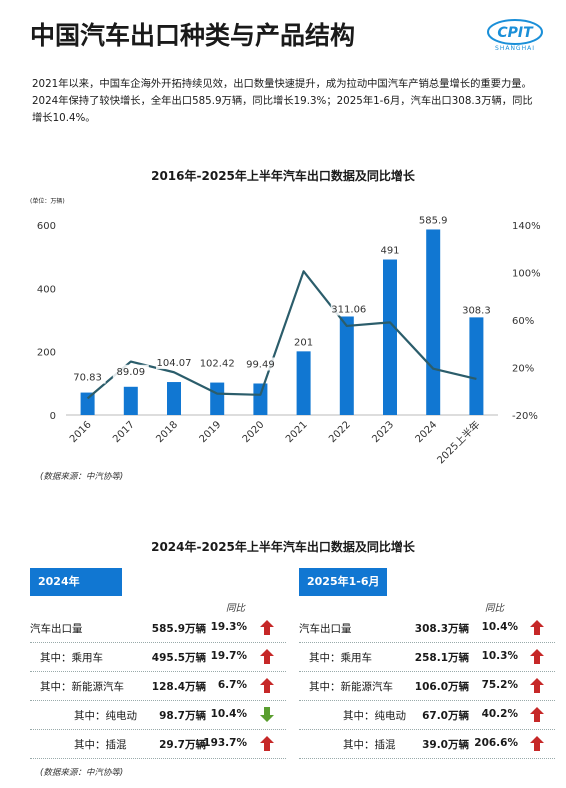  What do you see at coordinates (445, 716) in the screenshot?
I see `row-value: 67.0万辆` at bounding box center [445, 716].